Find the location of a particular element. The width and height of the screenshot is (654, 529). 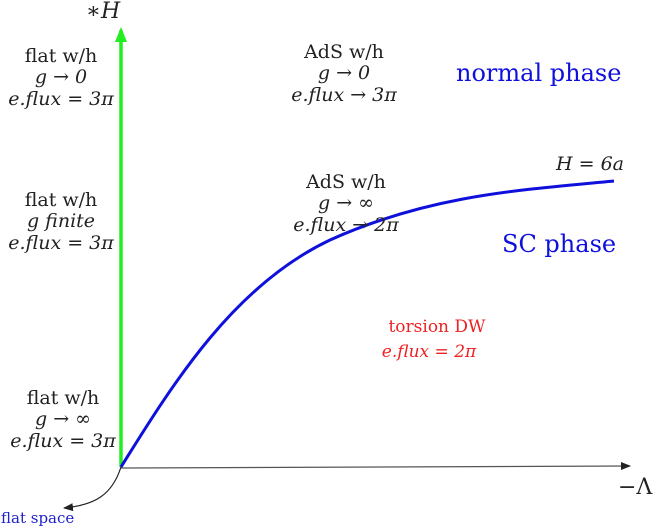

flat-space-label: flat space is located at coordinates (38, 518).